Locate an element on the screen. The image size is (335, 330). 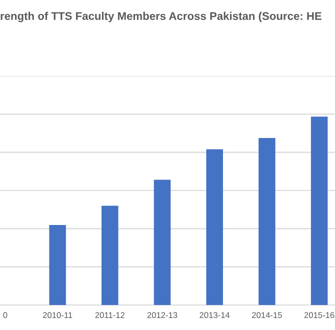
x-tick-label: 2013-14 is located at coordinates (215, 315).